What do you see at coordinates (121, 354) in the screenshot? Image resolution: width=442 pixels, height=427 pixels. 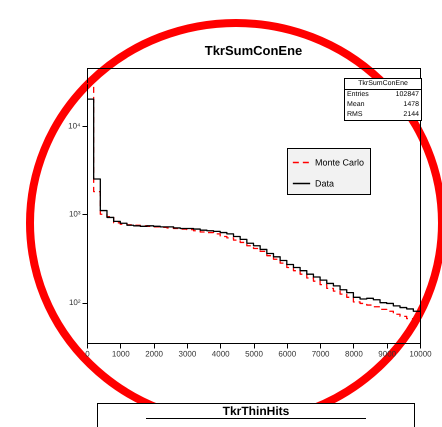 I see `x-tick-label: 1000` at bounding box center [121, 354].